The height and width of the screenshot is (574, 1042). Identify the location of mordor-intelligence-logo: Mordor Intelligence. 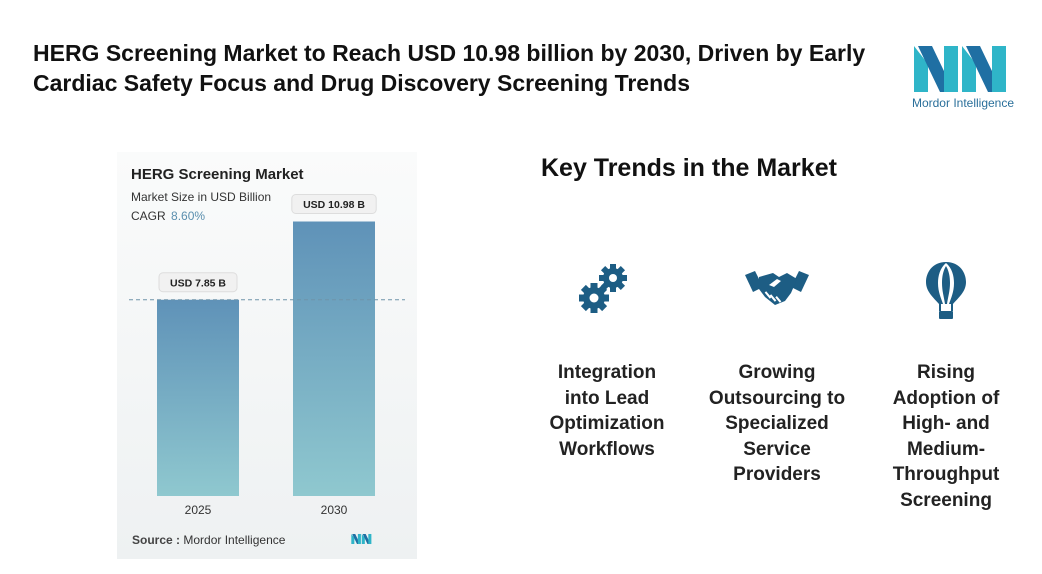
(963, 79).